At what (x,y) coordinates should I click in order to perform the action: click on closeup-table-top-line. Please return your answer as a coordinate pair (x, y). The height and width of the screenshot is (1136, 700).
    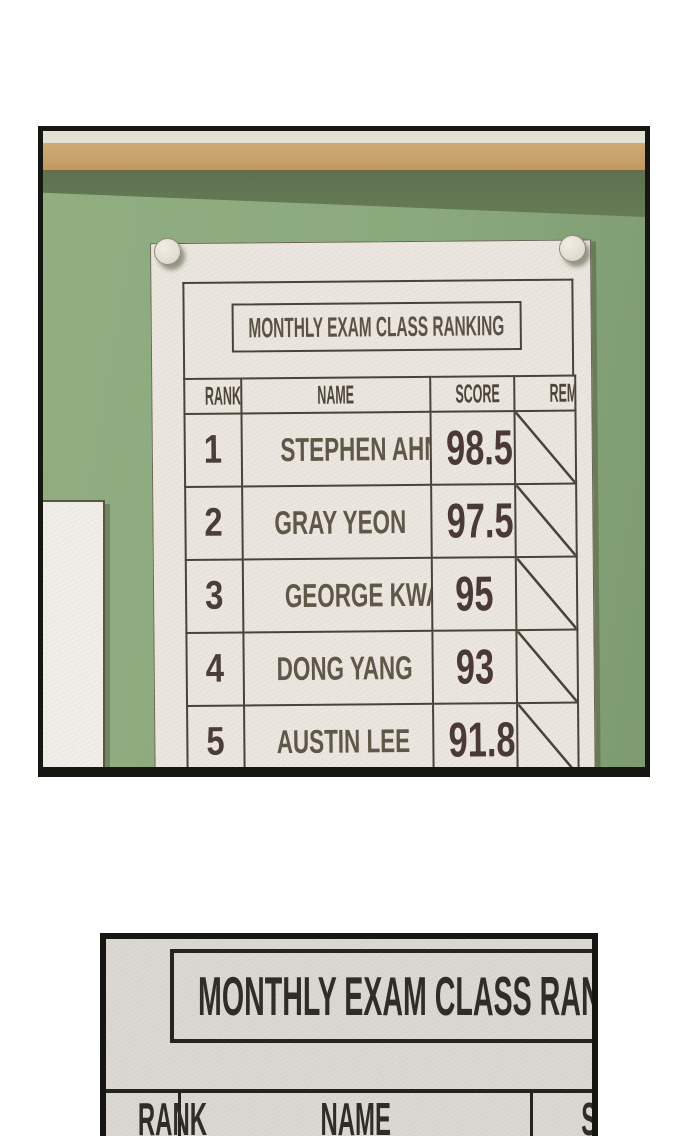
    Looking at the image, I should click on (349, 1091).